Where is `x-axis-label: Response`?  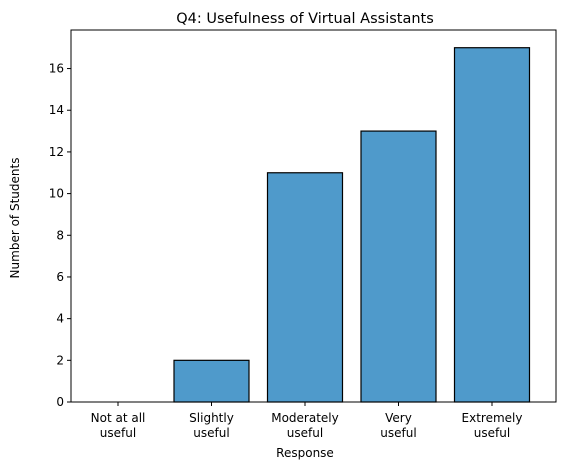
x-axis-label: Response is located at coordinates (305, 453).